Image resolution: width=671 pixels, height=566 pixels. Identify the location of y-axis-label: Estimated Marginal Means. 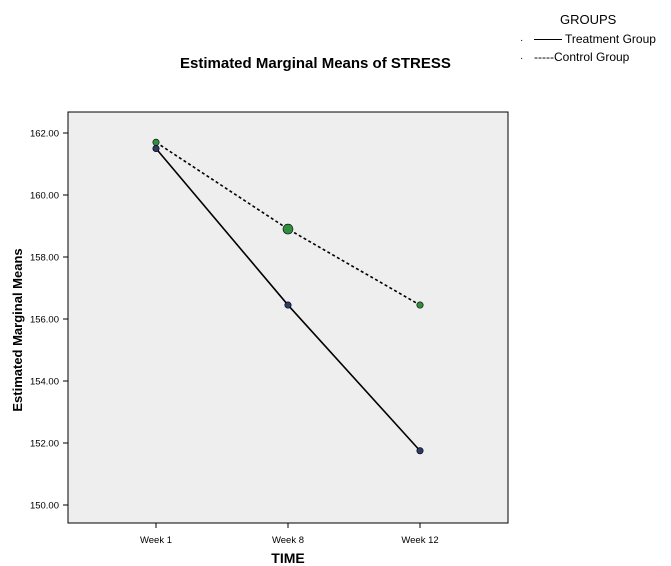
(17, 329).